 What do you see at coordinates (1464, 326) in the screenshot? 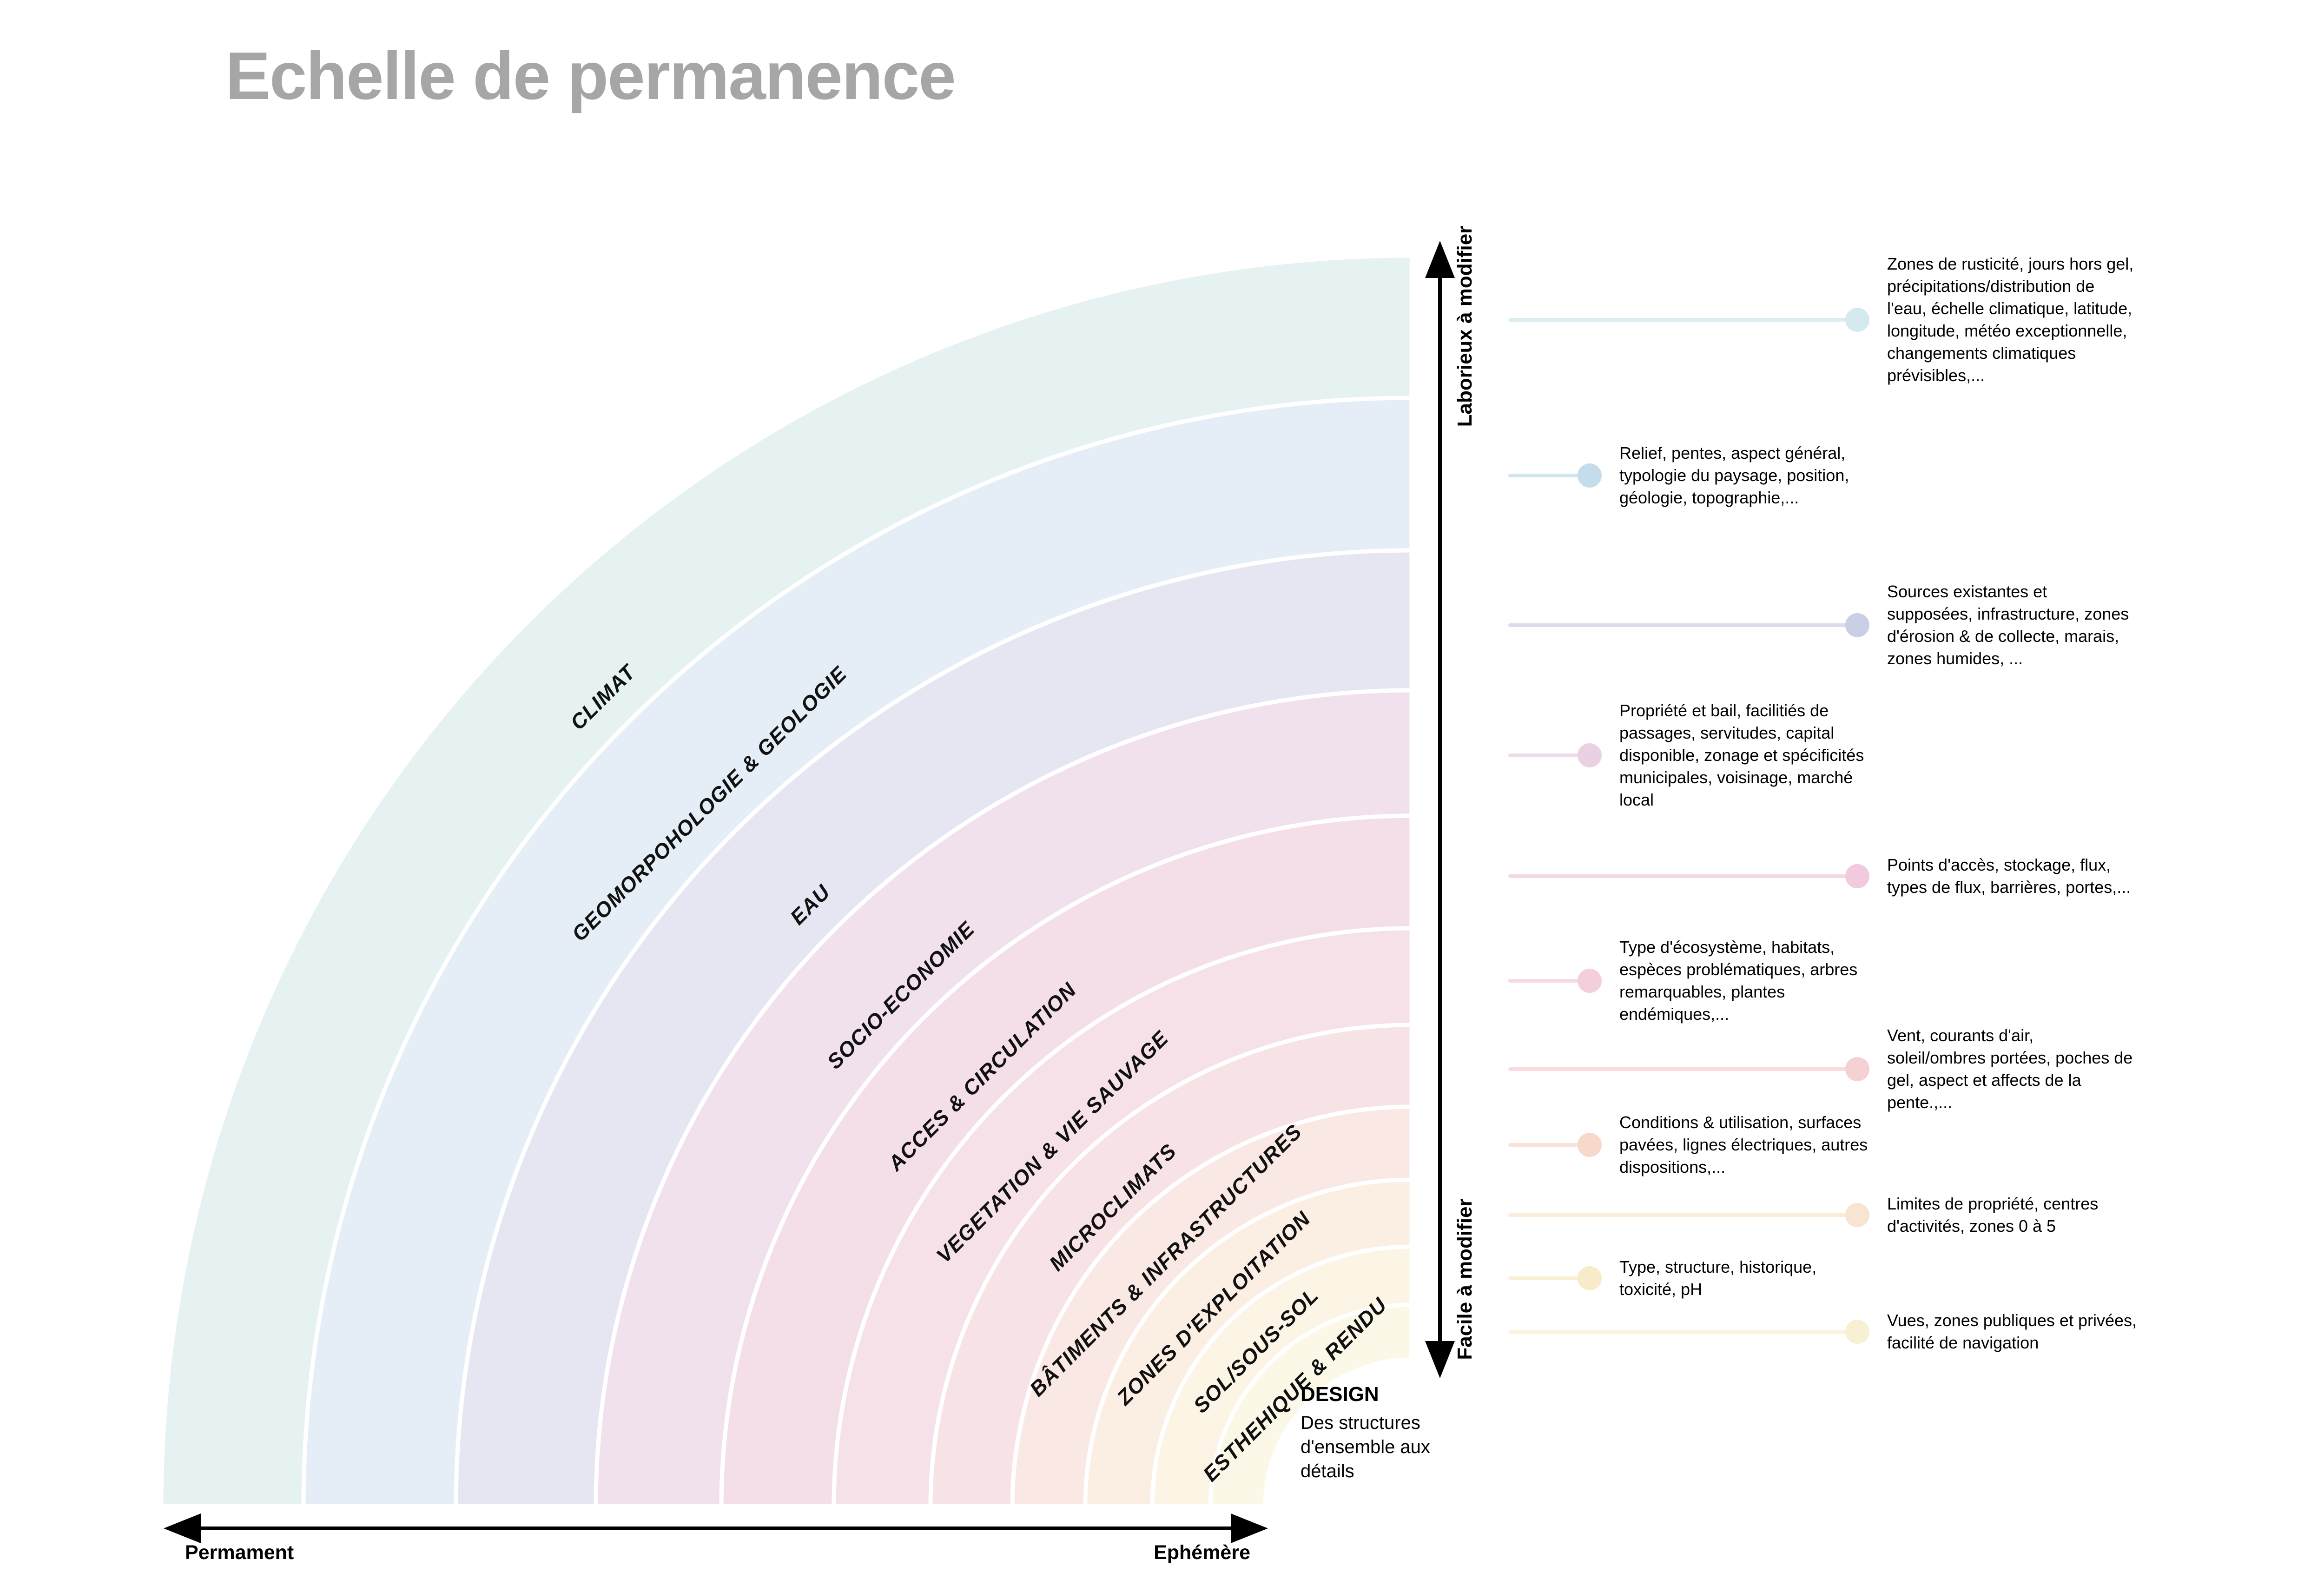
I see `vertical-axis-top-label: Laborieux à modifier` at bounding box center [1464, 326].